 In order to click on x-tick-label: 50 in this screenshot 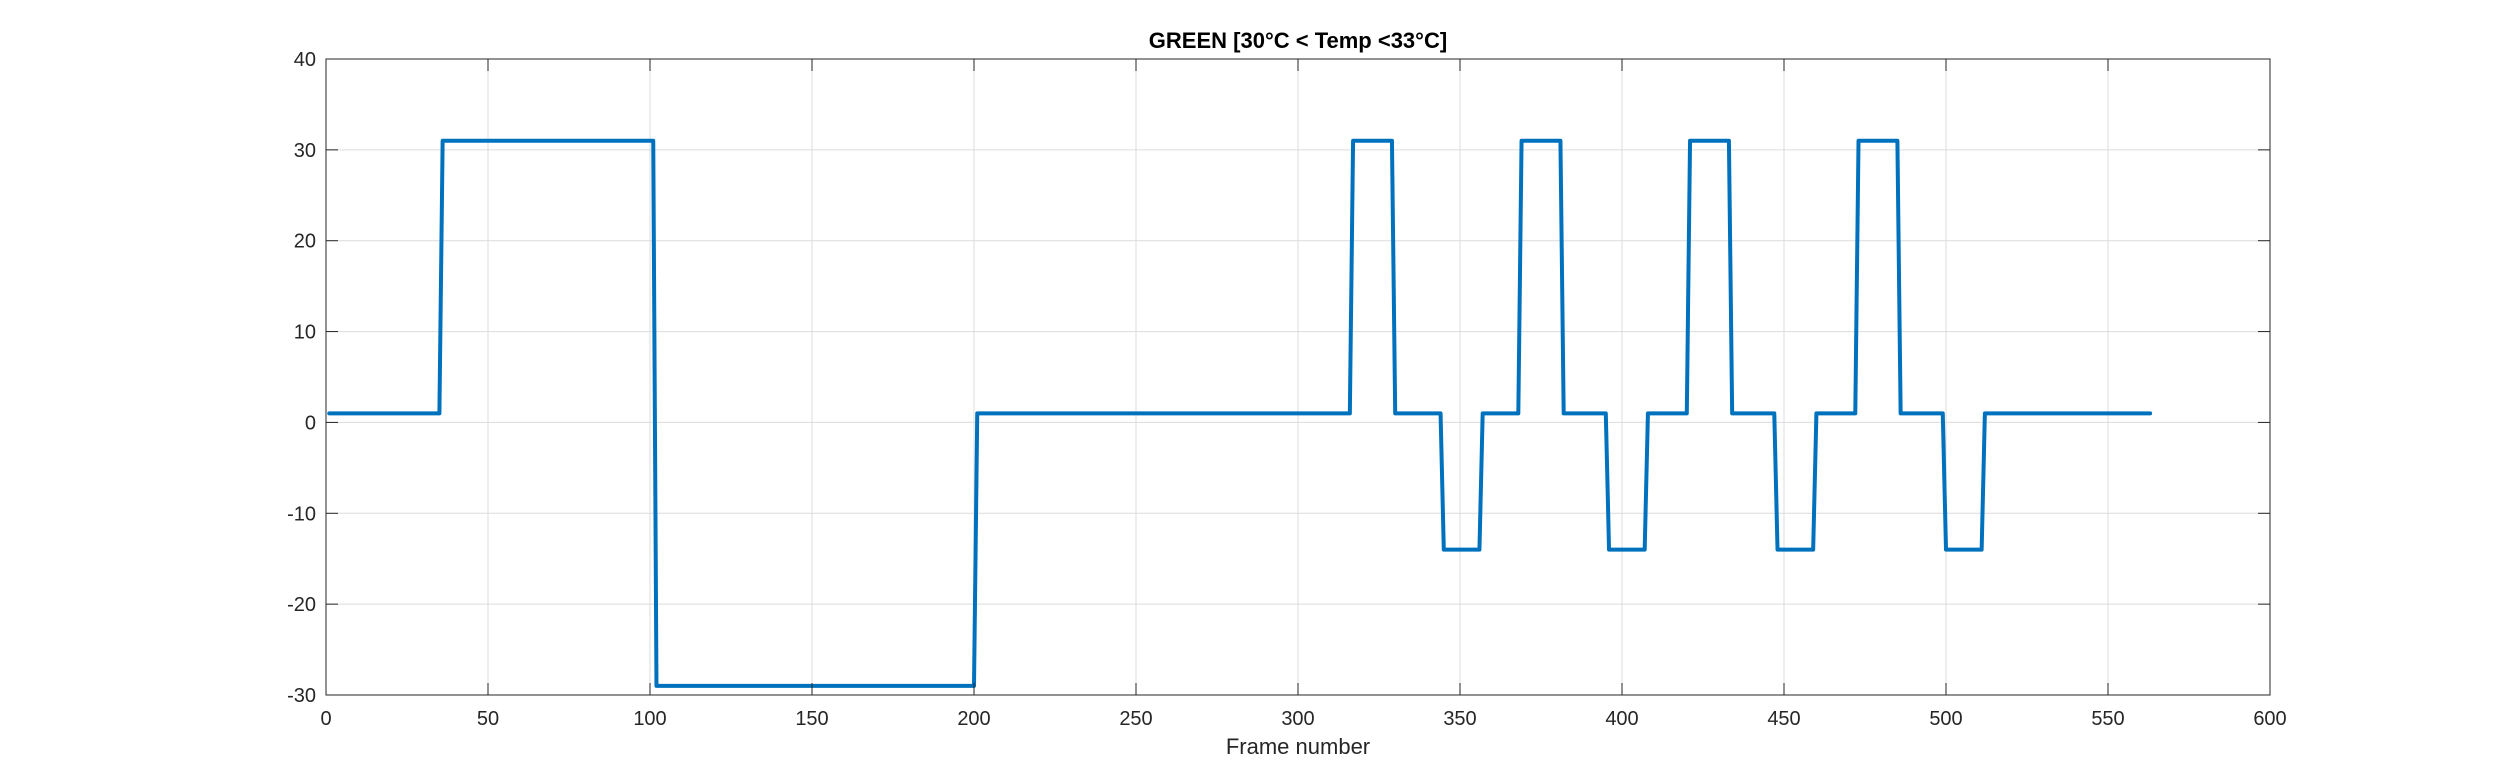, I will do `click(488, 719)`.